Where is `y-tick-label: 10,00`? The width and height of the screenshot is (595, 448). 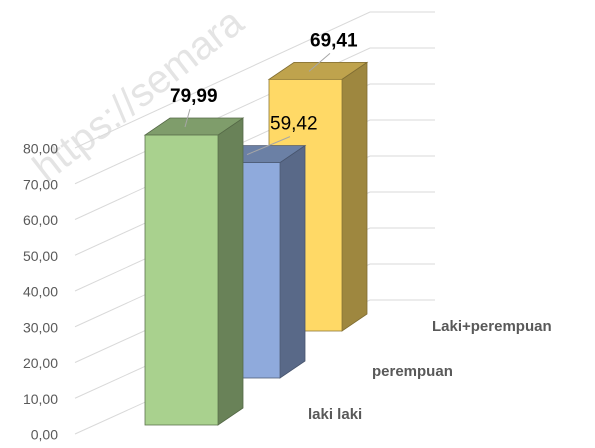
y-tick-label: 10,00 is located at coordinates (40, 399).